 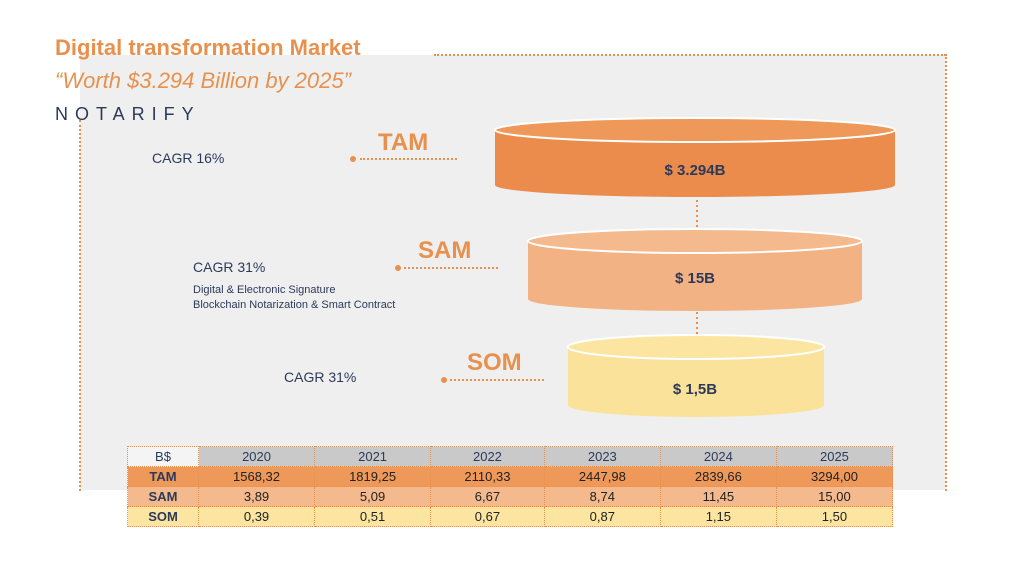 What do you see at coordinates (718, 476) in the screenshot?
I see `table-cell: 2839,66` at bounding box center [718, 476].